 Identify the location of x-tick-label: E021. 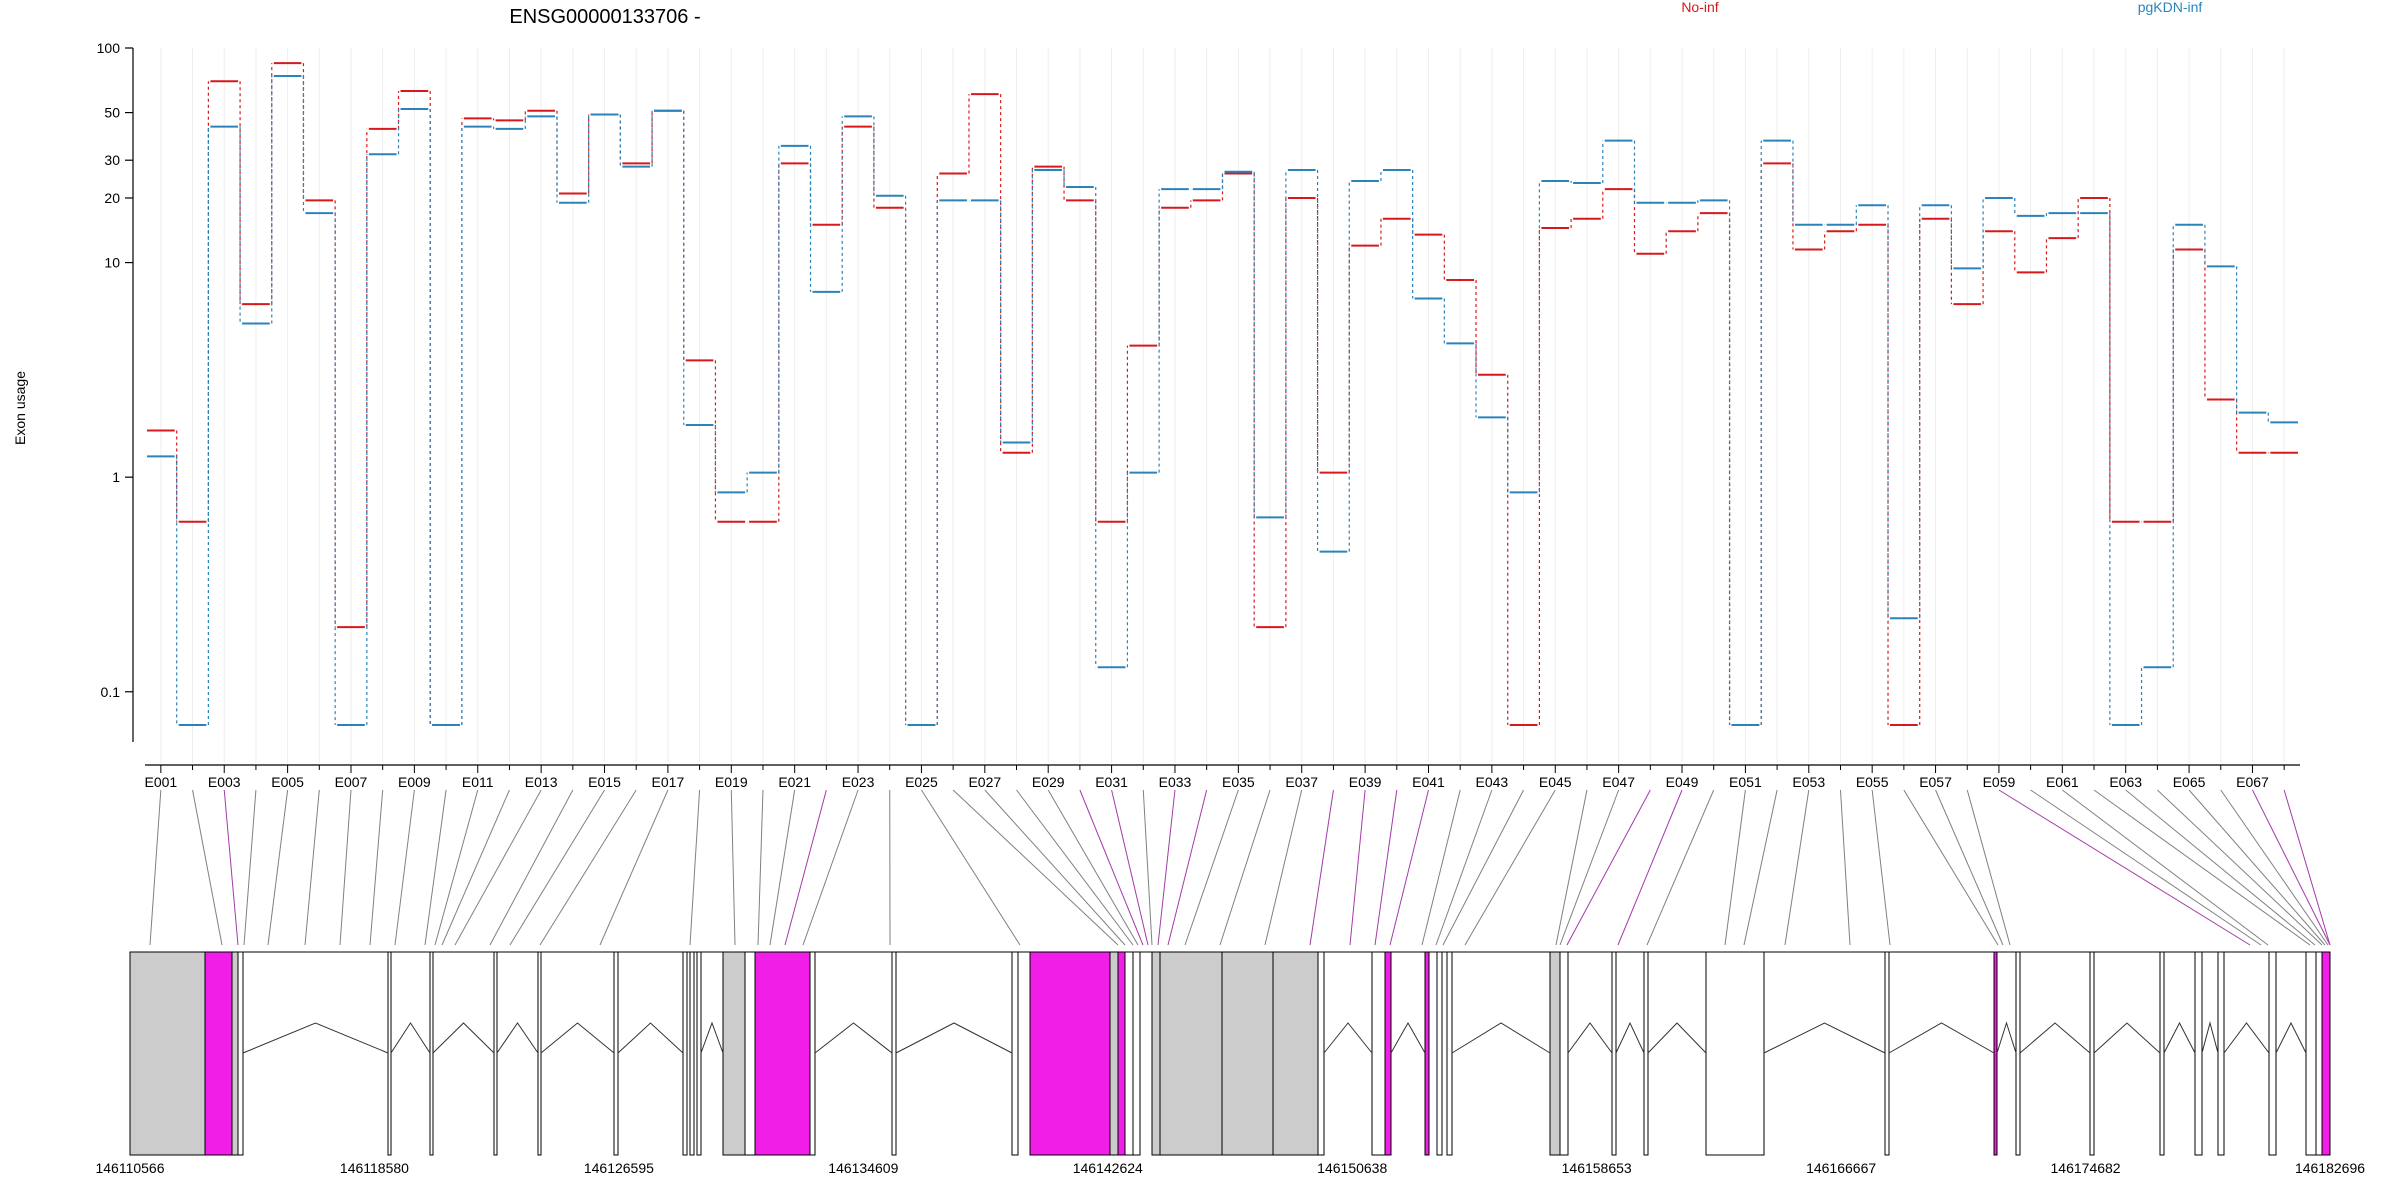
(794, 782).